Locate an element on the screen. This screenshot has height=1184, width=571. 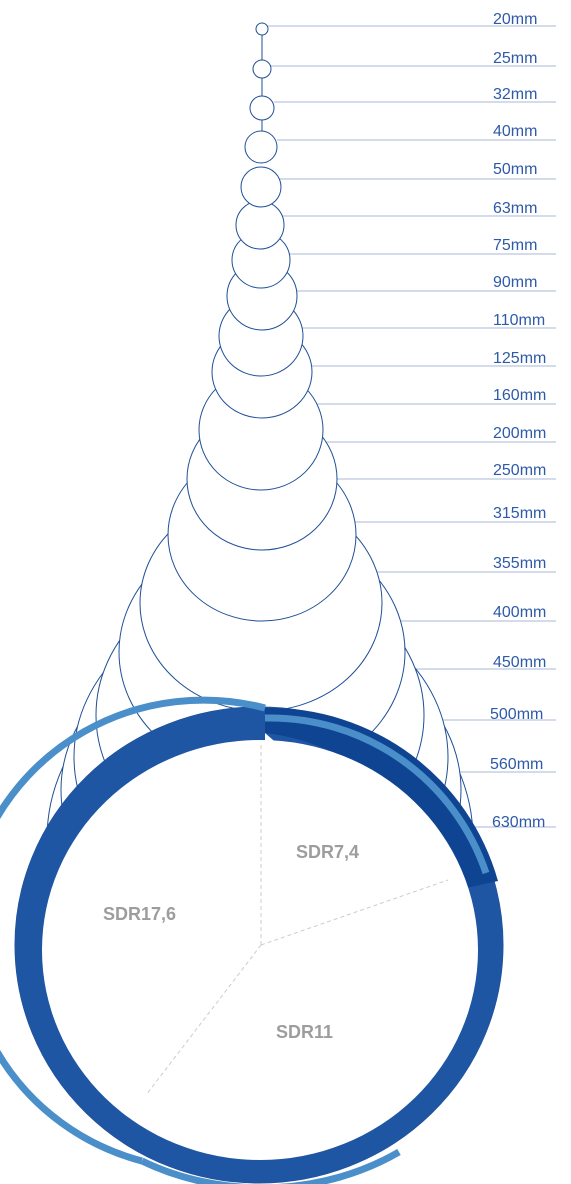
size-label-560mm: 560mm is located at coordinates (516, 764).